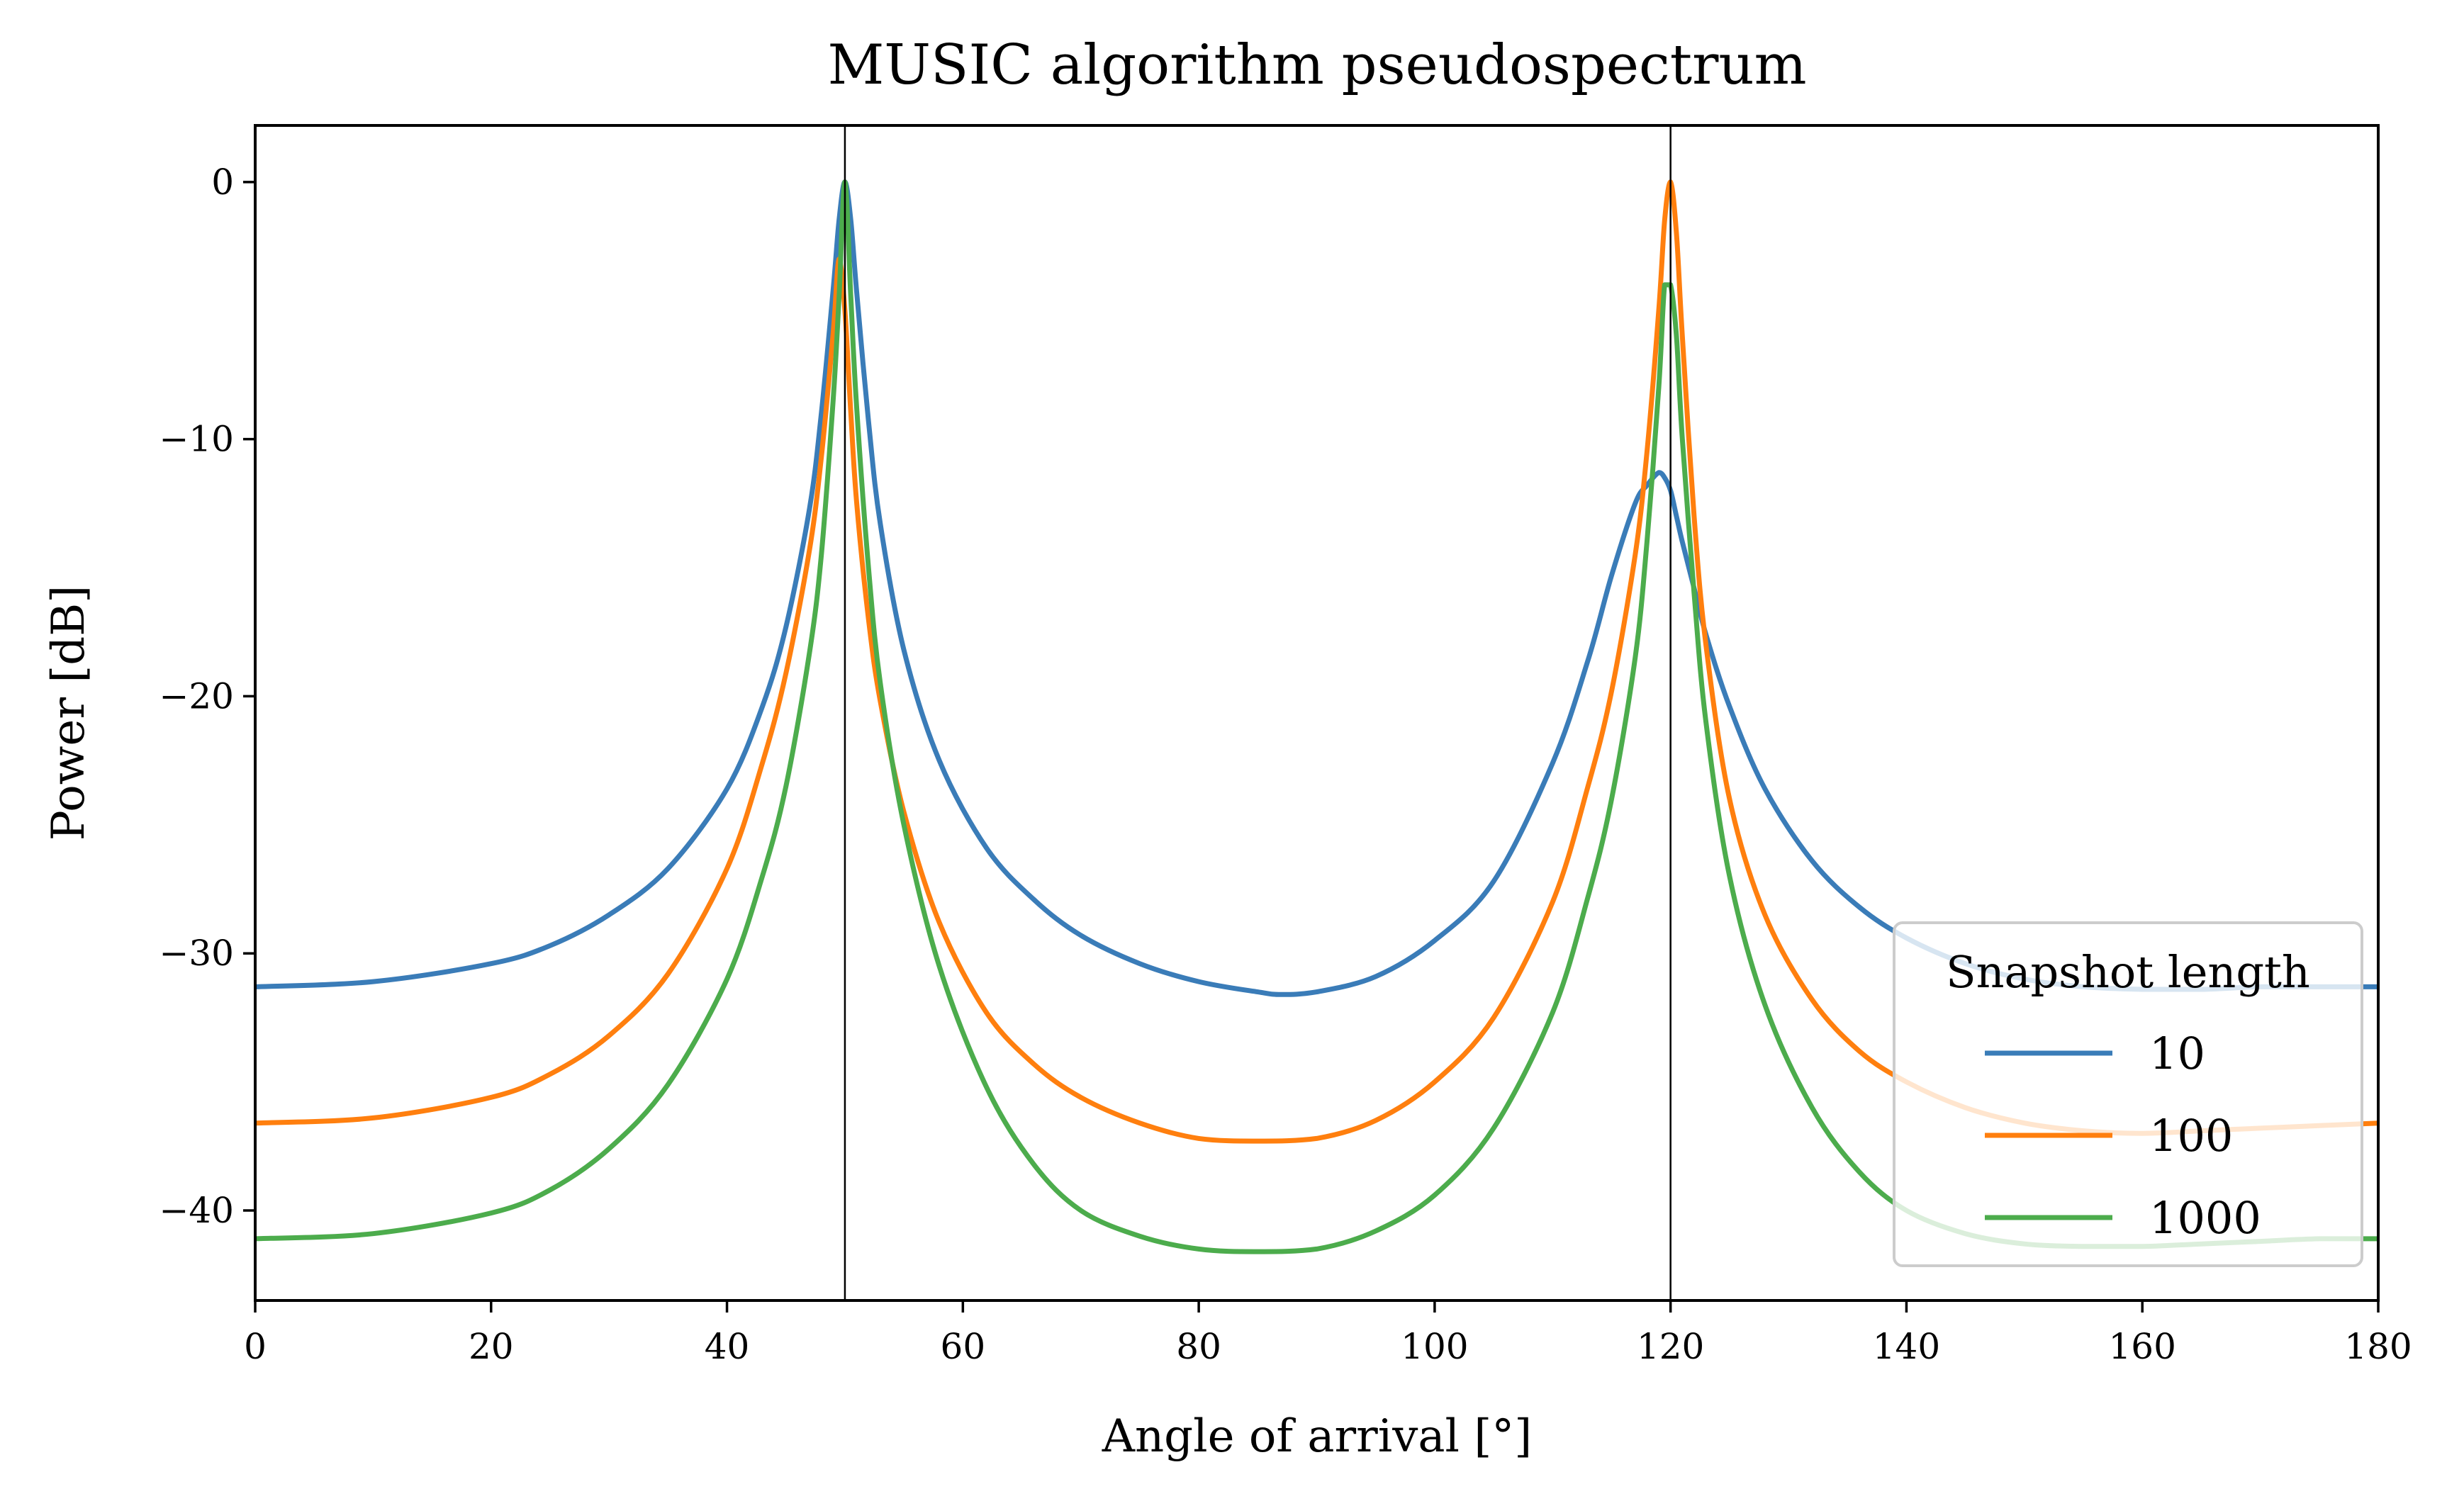  Describe the element at coordinates (491, 1346) in the screenshot. I see `x-tick-label: 20` at that location.